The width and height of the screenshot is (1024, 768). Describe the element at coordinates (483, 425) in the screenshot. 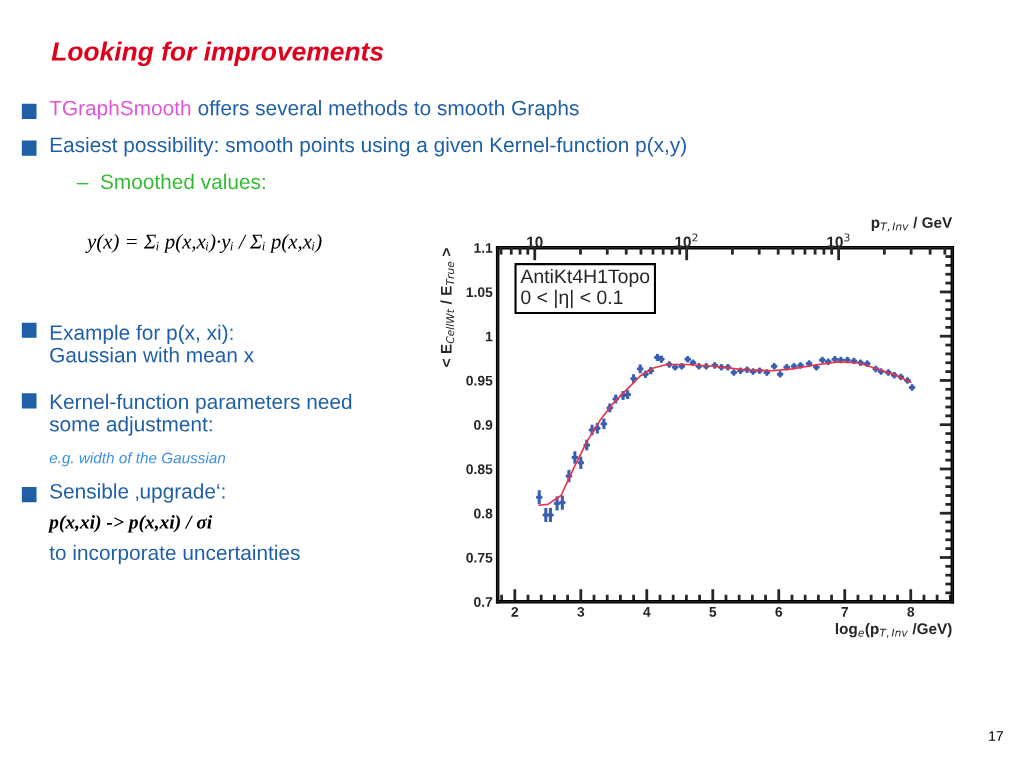

I see `y-tick-label: 0.9` at that location.